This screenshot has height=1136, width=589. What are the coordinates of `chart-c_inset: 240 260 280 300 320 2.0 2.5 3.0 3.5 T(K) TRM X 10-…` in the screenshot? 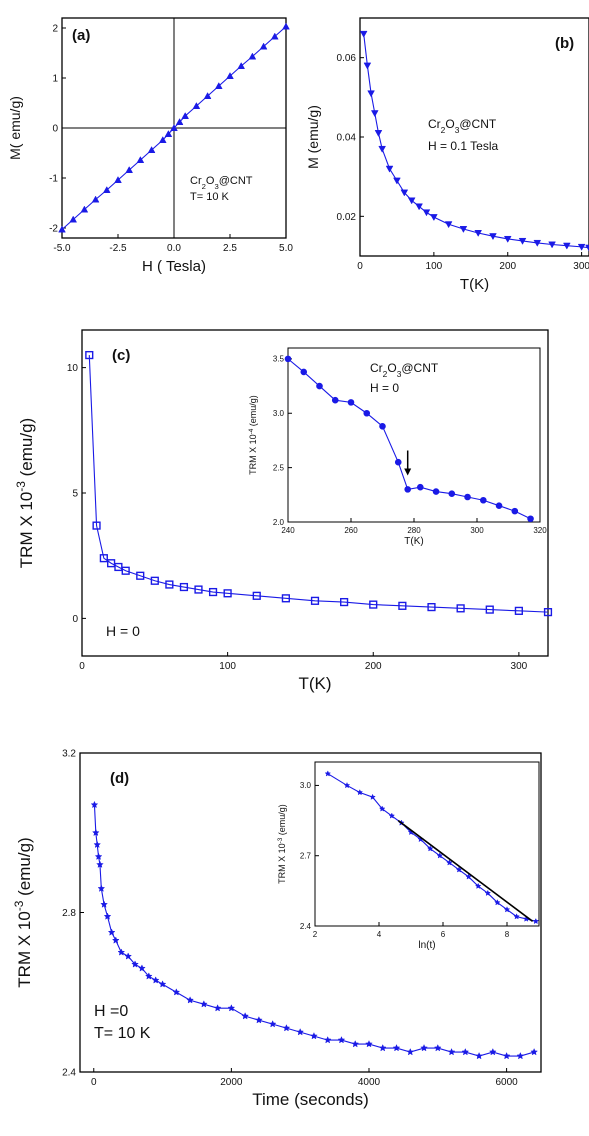 It's located at (397, 447).